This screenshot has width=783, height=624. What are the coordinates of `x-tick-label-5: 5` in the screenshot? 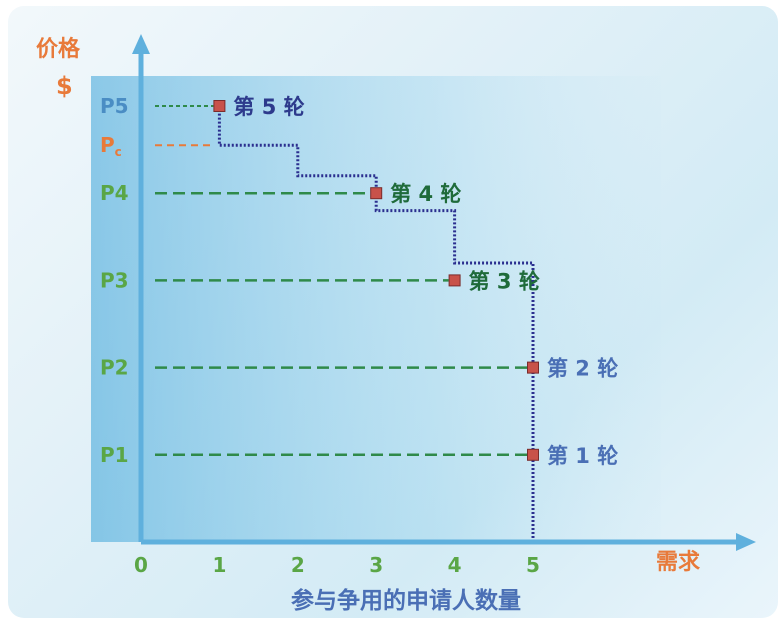 It's located at (533, 565).